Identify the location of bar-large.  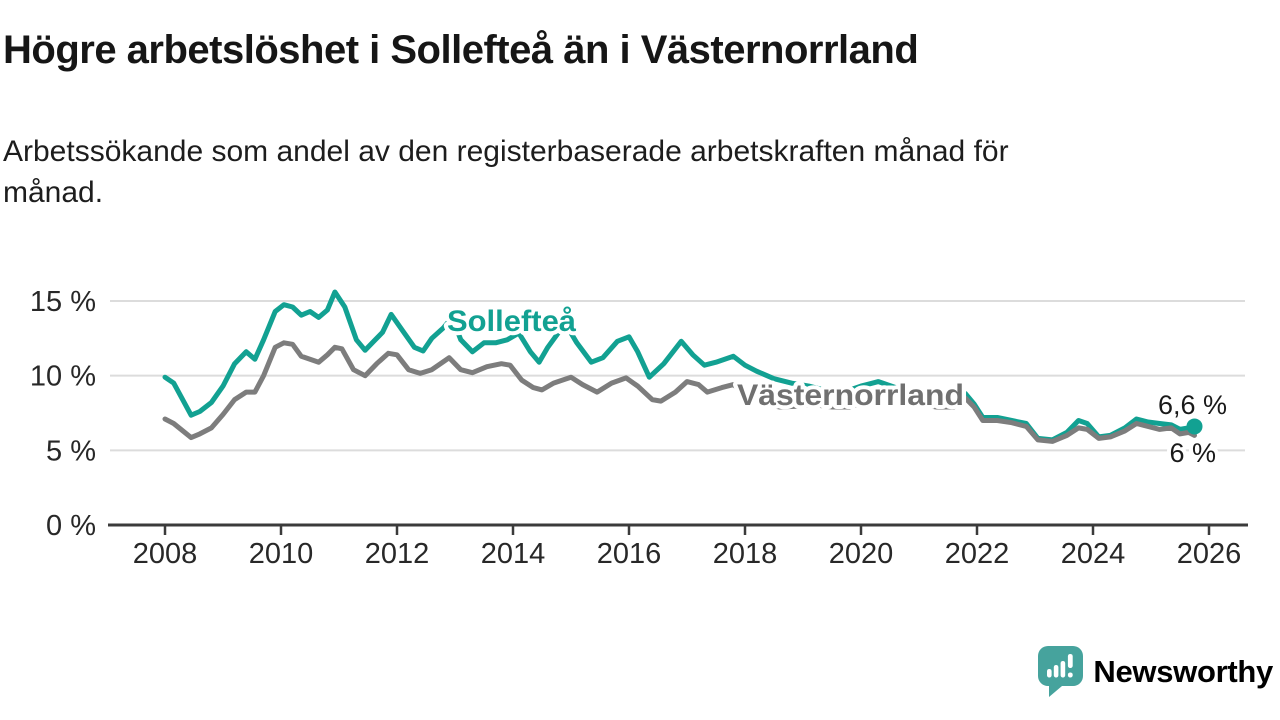
(1063, 669).